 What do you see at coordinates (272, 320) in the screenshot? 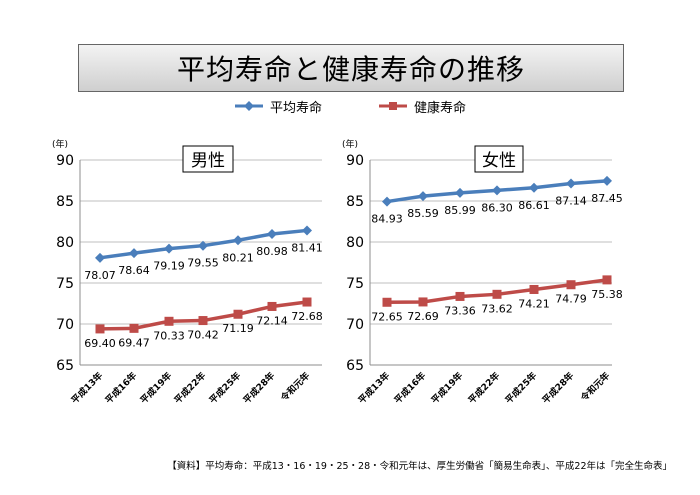
I see `data-label: 72.14` at bounding box center [272, 320].